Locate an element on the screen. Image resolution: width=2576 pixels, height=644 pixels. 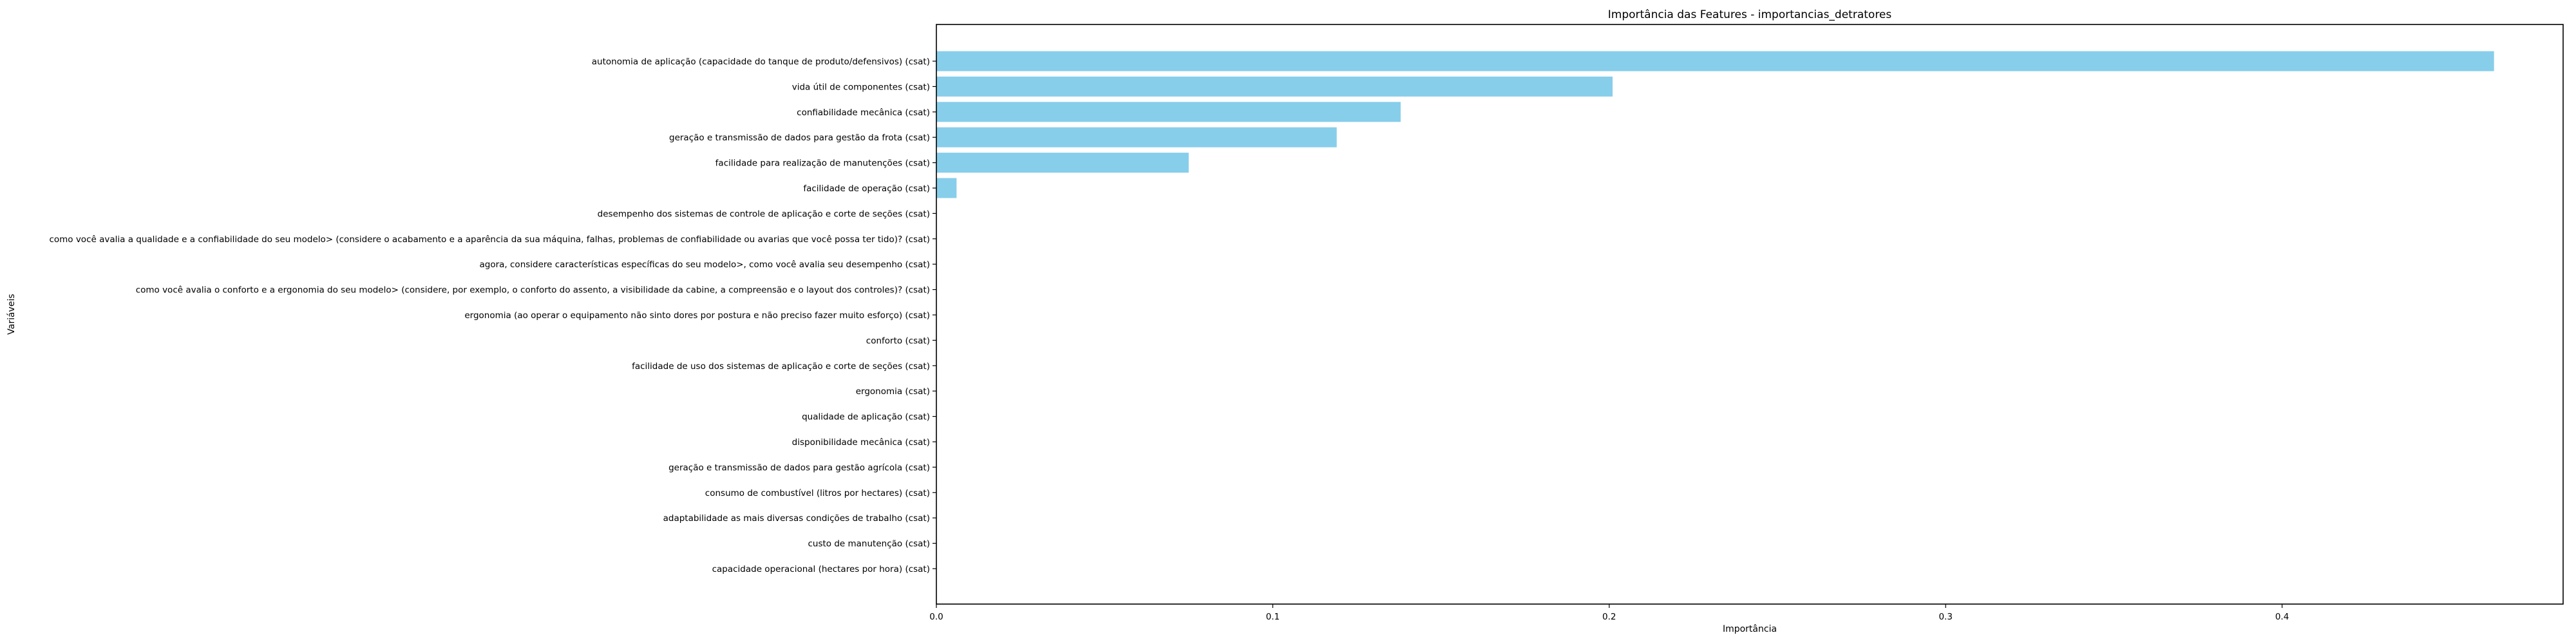
x-tick-label: 0.0 is located at coordinates (936, 617).